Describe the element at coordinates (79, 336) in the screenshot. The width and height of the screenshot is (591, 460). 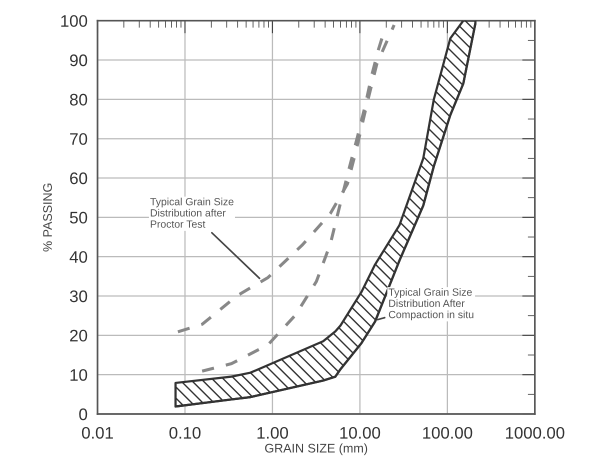
I see `y-tick-label: 20` at that location.